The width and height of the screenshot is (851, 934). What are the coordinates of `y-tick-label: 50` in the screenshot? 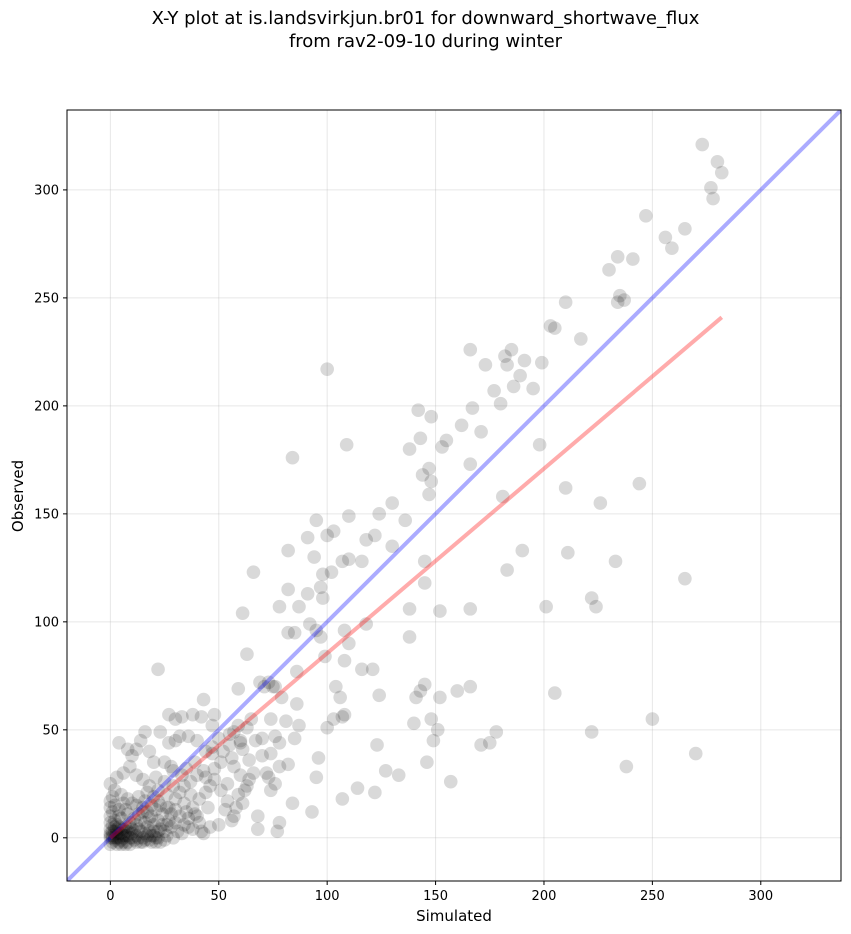 It's located at (50, 730).